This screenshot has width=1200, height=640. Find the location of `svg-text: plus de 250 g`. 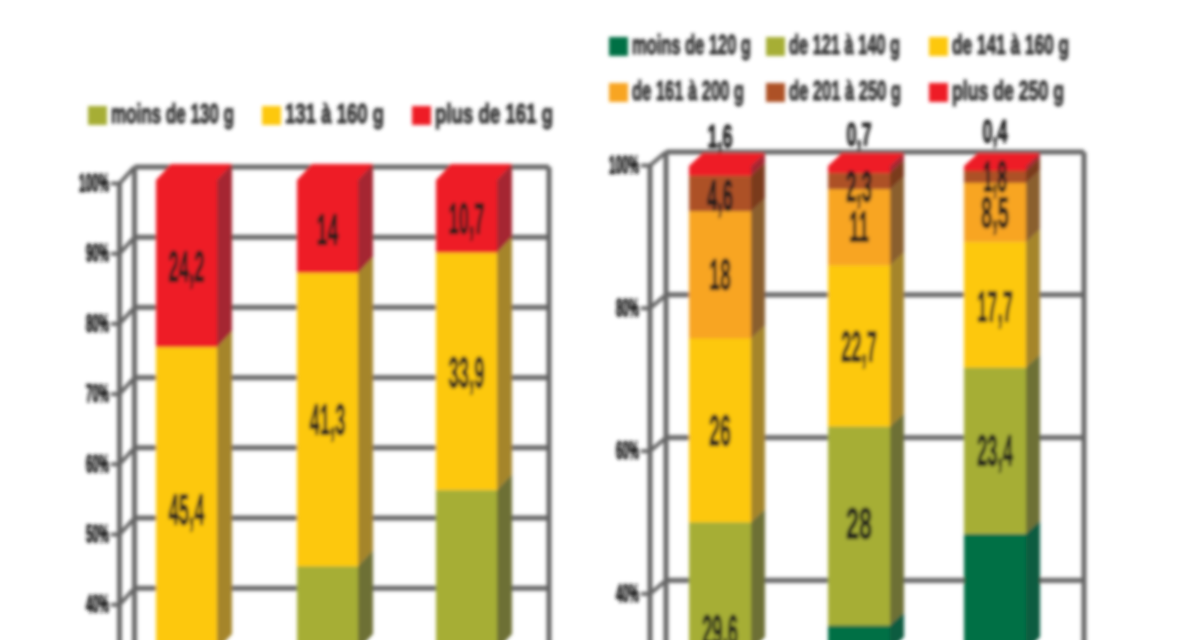

svg-text: plus de 250 g is located at coordinates (1008, 90).